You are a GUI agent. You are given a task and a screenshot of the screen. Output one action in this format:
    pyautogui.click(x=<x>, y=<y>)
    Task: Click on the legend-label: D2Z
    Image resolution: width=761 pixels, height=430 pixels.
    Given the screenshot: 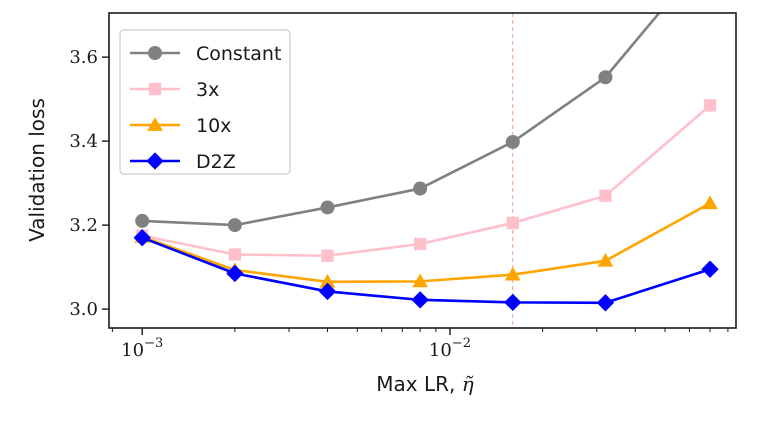 What is the action you would take?
    pyautogui.click(x=216, y=162)
    